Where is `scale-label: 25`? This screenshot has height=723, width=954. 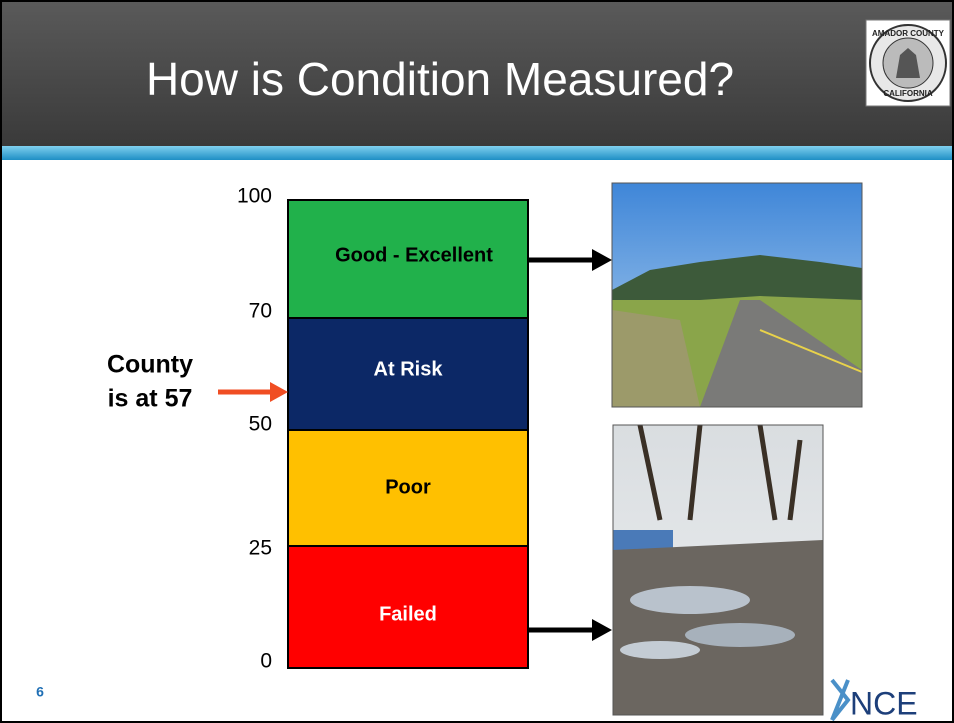 scale-label: 25 is located at coordinates (260, 548).